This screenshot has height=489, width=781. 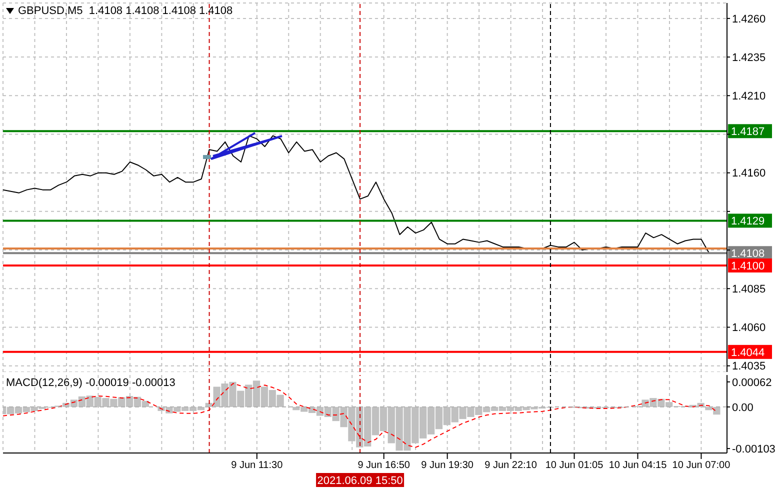 What do you see at coordinates (748, 254) in the screenshot?
I see `ref-line-label: 1.4108` at bounding box center [748, 254].